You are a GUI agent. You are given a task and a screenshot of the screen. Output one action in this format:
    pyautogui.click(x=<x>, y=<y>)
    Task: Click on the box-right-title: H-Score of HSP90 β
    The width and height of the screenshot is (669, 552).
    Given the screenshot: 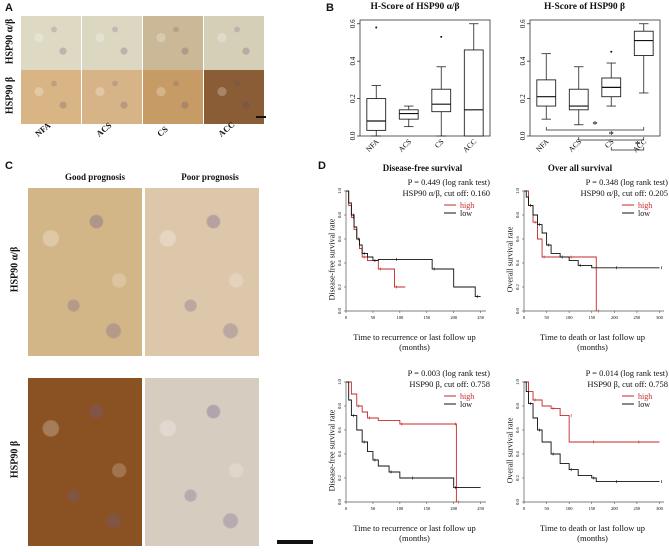 What is the action you would take?
    pyautogui.click(x=584, y=7)
    